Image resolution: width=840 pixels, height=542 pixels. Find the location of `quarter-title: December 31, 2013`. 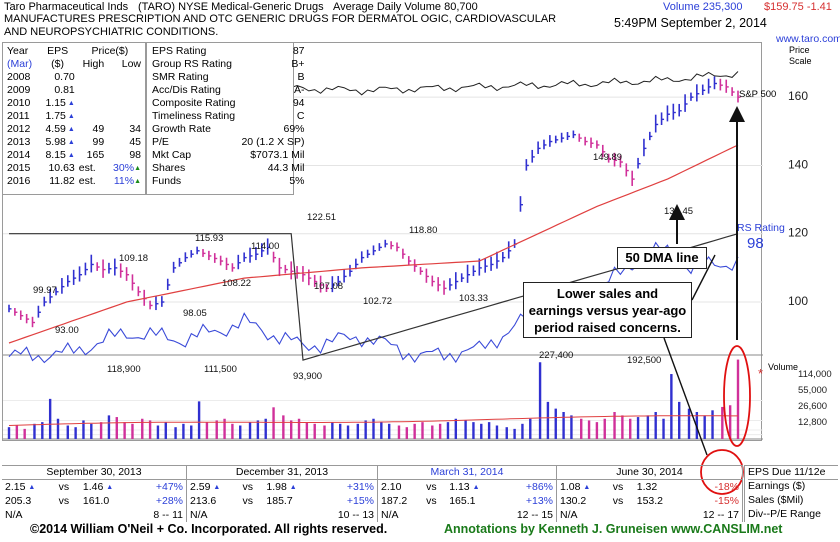

quarter-title: December 31, 2013 is located at coordinates (282, 473).